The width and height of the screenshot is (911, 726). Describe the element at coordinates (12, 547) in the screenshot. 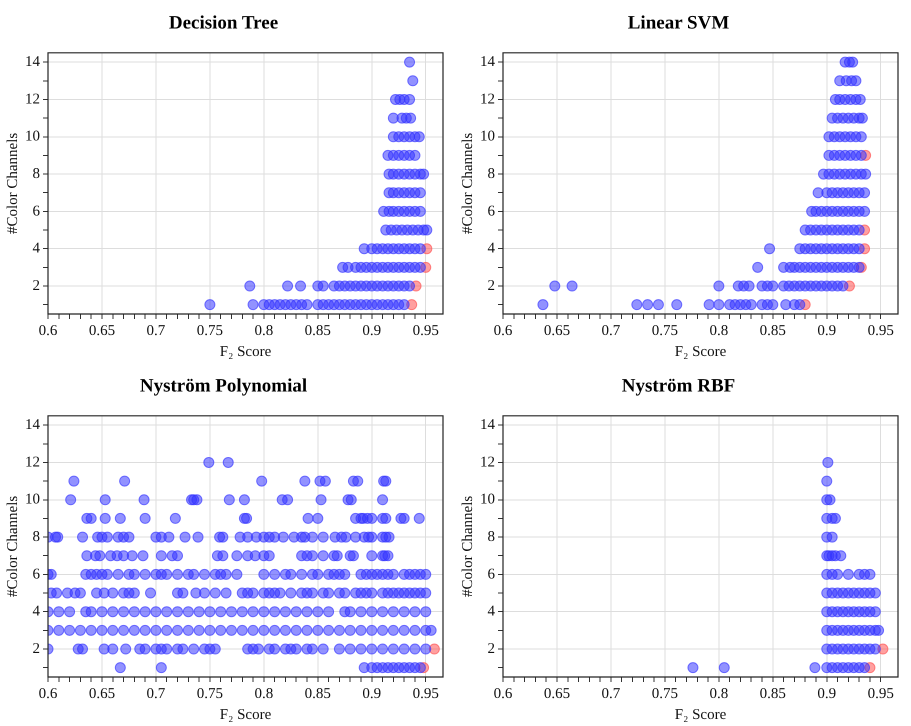

I see `y-axis-title: #Color Channels` at that location.